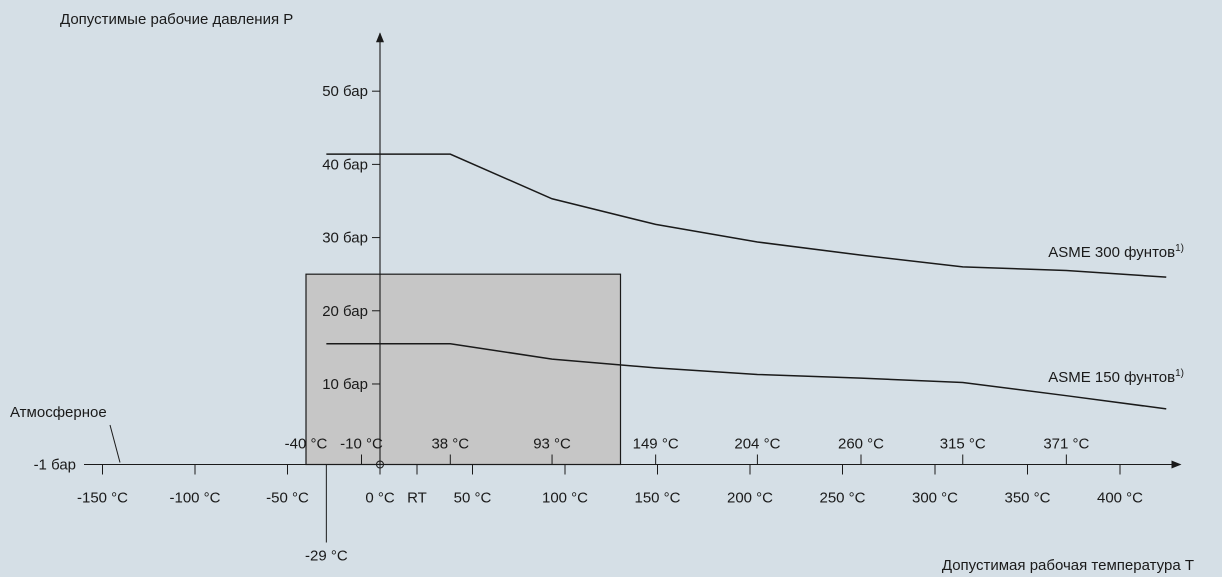 This screenshot has height=577, width=1222. I want to click on x-tick-label-bottom: 300 °C, so click(935, 498).